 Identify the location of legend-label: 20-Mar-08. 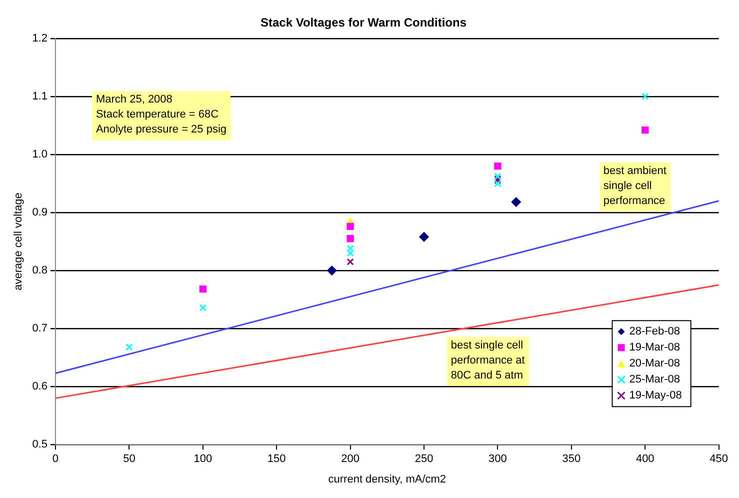
(654, 364).